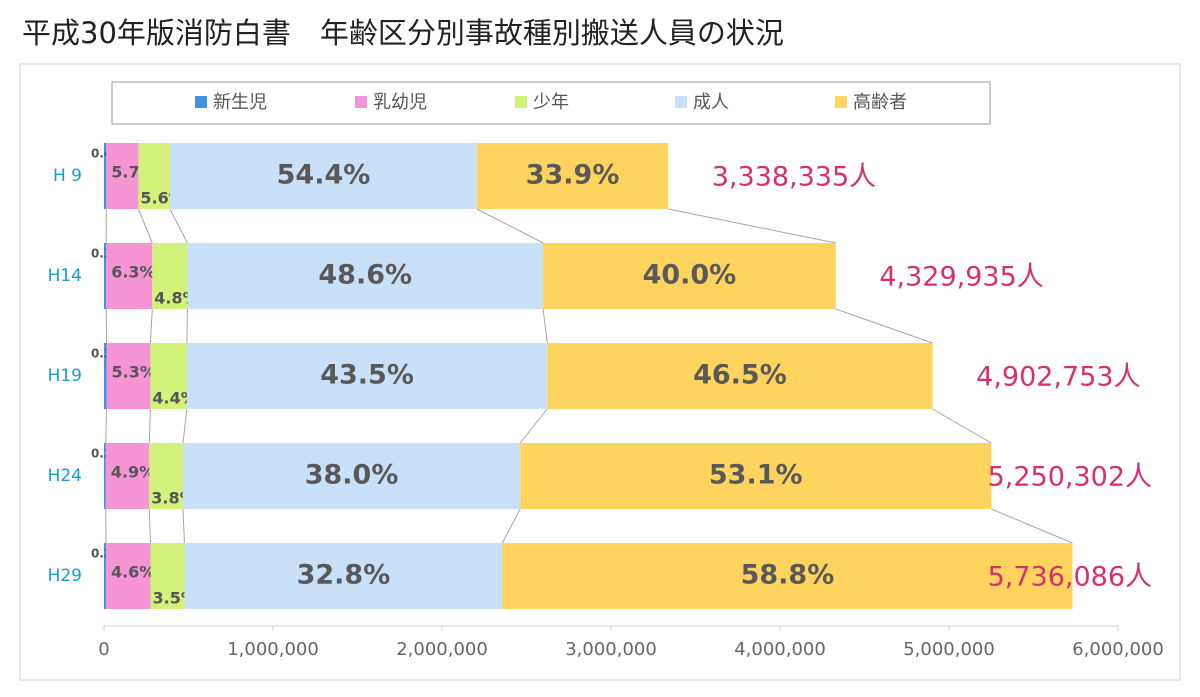 This screenshot has height=697, width=1200. I want to click on data-label: 46.5%, so click(740, 375).